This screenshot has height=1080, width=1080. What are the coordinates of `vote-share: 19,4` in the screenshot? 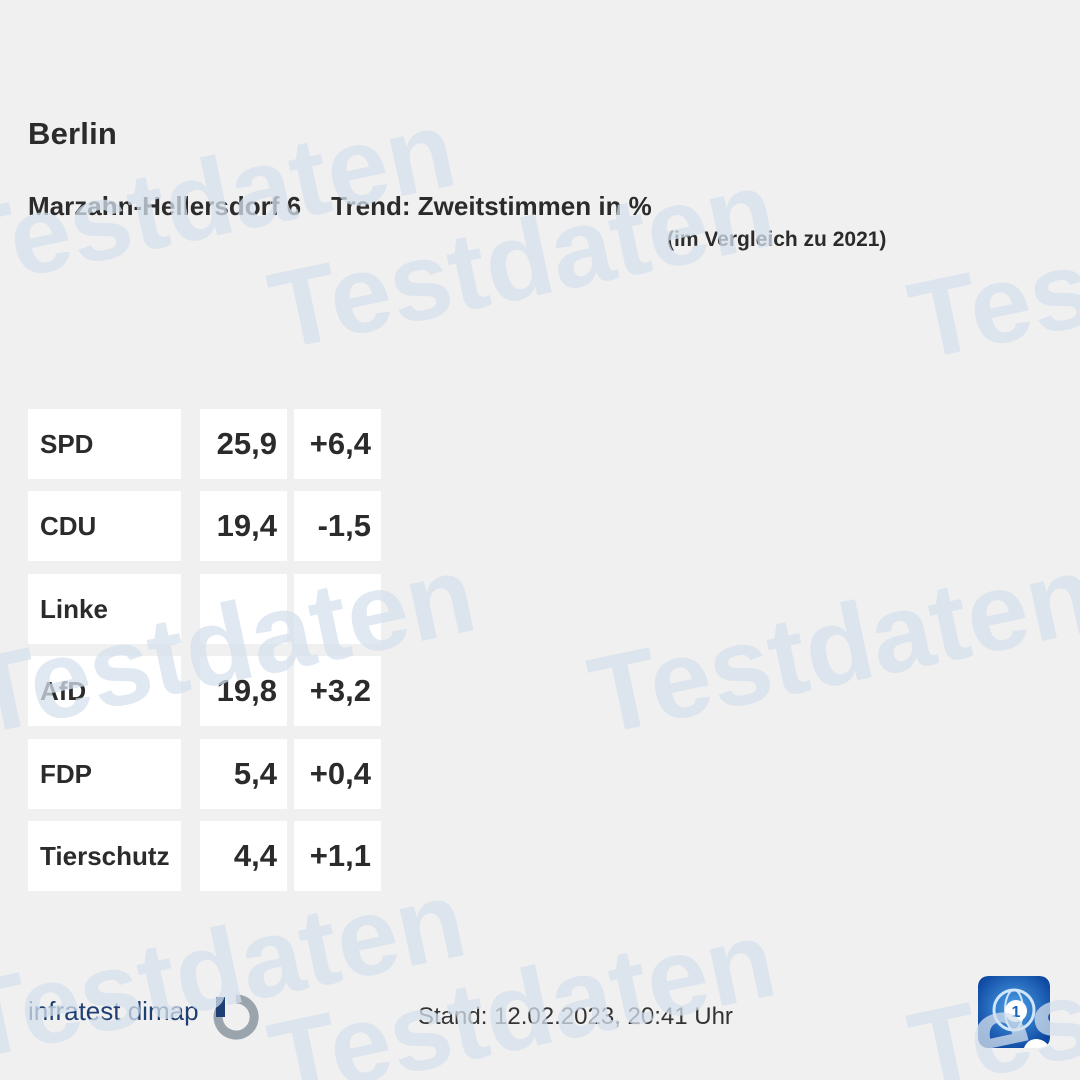 It's located at (243, 526).